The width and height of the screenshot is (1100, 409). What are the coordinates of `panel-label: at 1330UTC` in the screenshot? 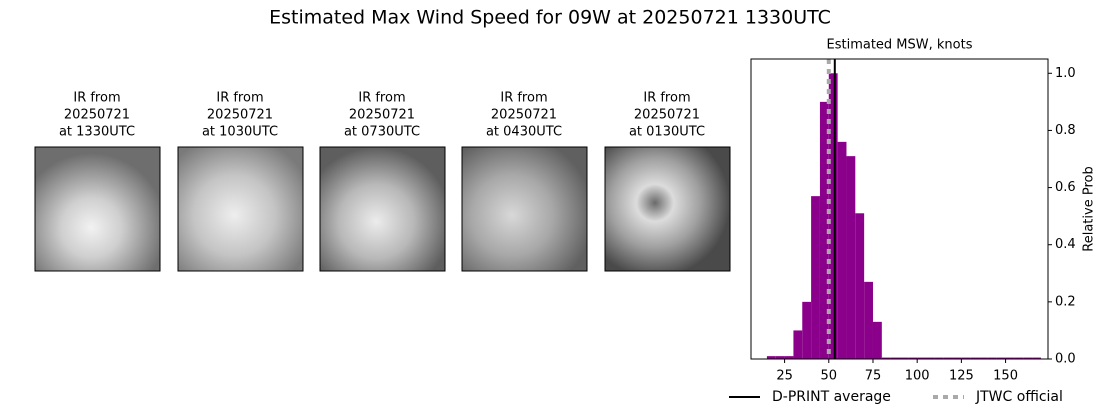 It's located at (97, 132).